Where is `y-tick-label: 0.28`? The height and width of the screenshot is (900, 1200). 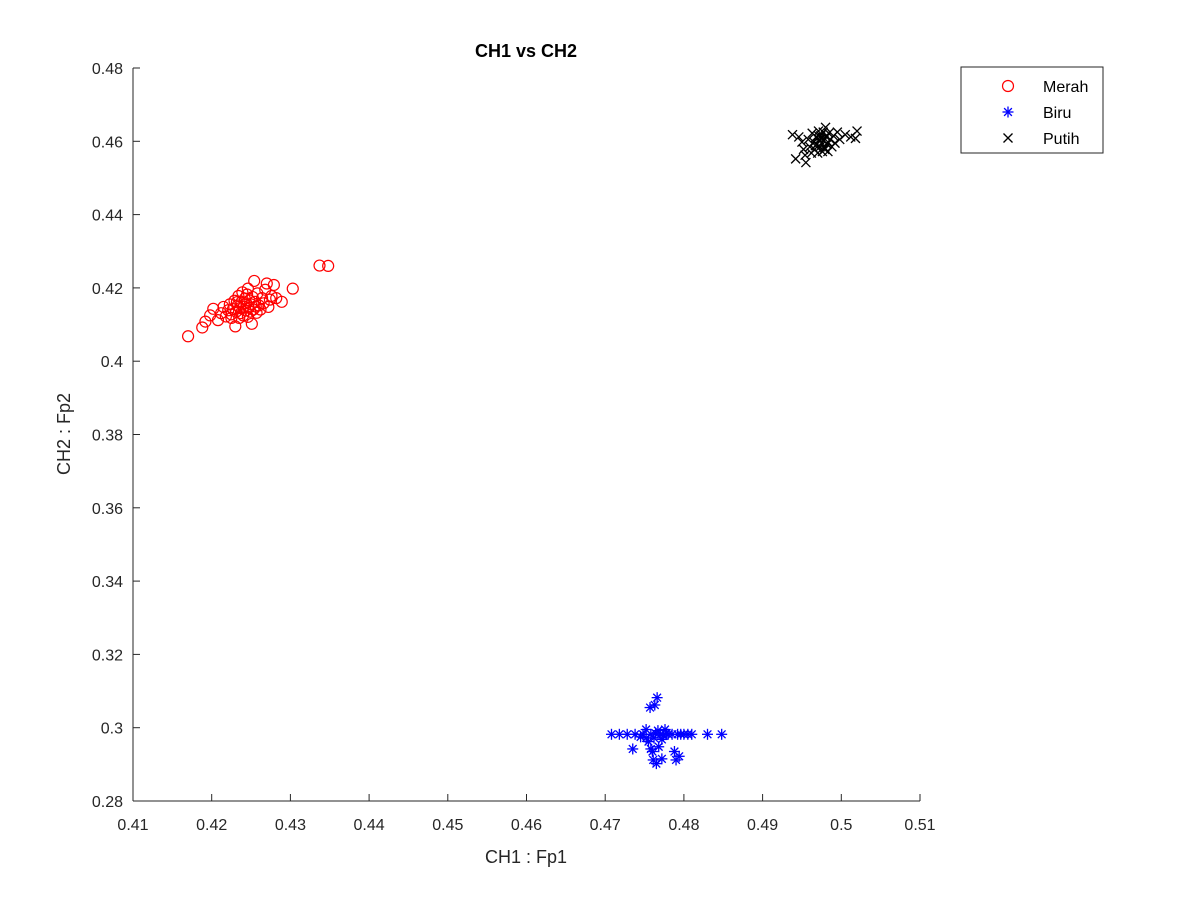 y-tick-label: 0.28 is located at coordinates (107, 802).